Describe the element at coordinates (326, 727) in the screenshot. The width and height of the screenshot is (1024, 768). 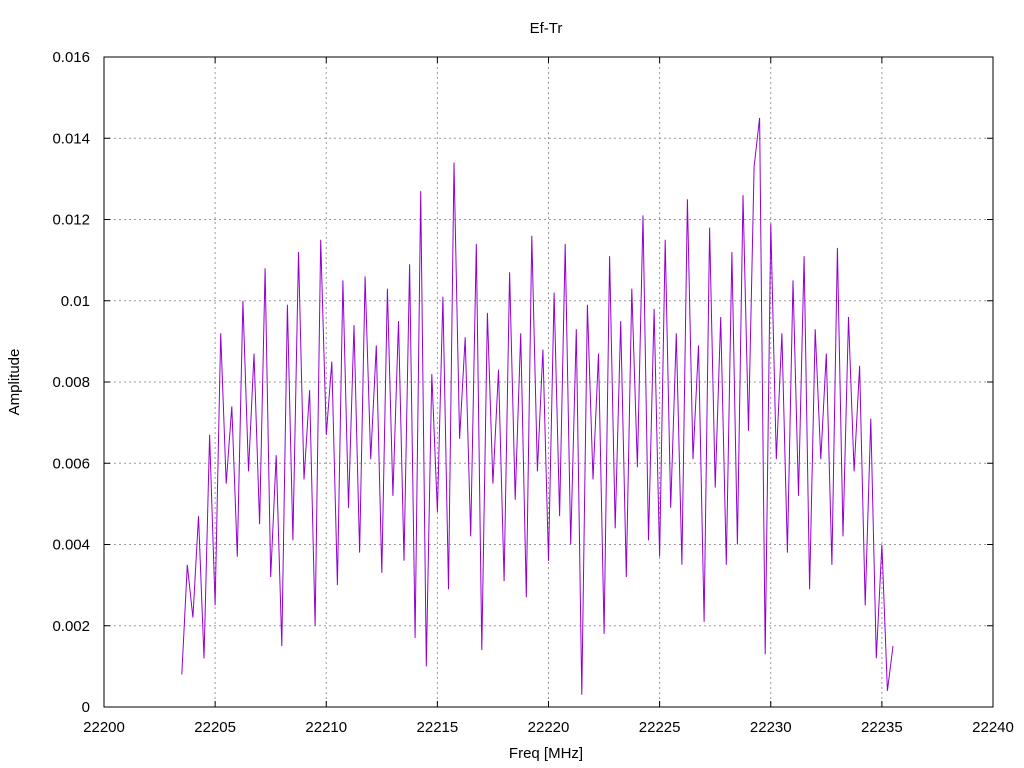
I see `x-tick-label: 22210` at that location.